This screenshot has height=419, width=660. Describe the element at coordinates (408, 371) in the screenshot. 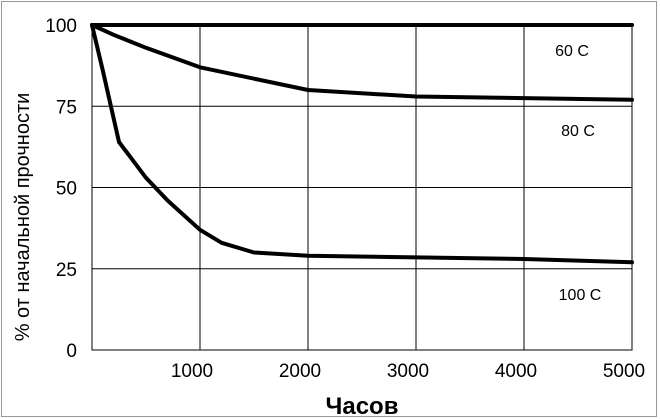

I see `x-tick-label: 3000` at that location.